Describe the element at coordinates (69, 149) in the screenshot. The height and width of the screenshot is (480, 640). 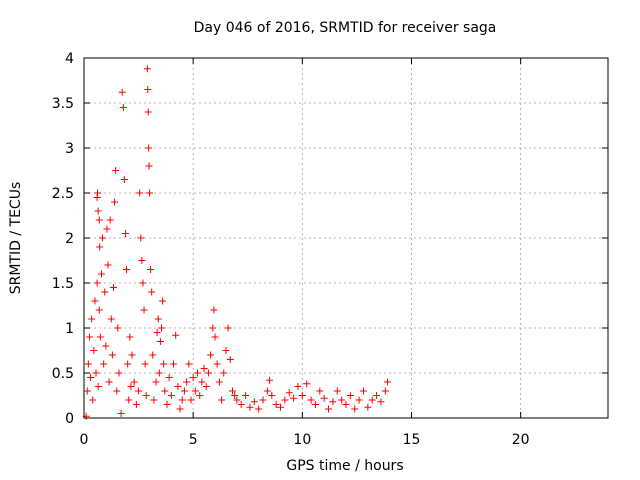
I see `y-tick-label: 3` at that location.